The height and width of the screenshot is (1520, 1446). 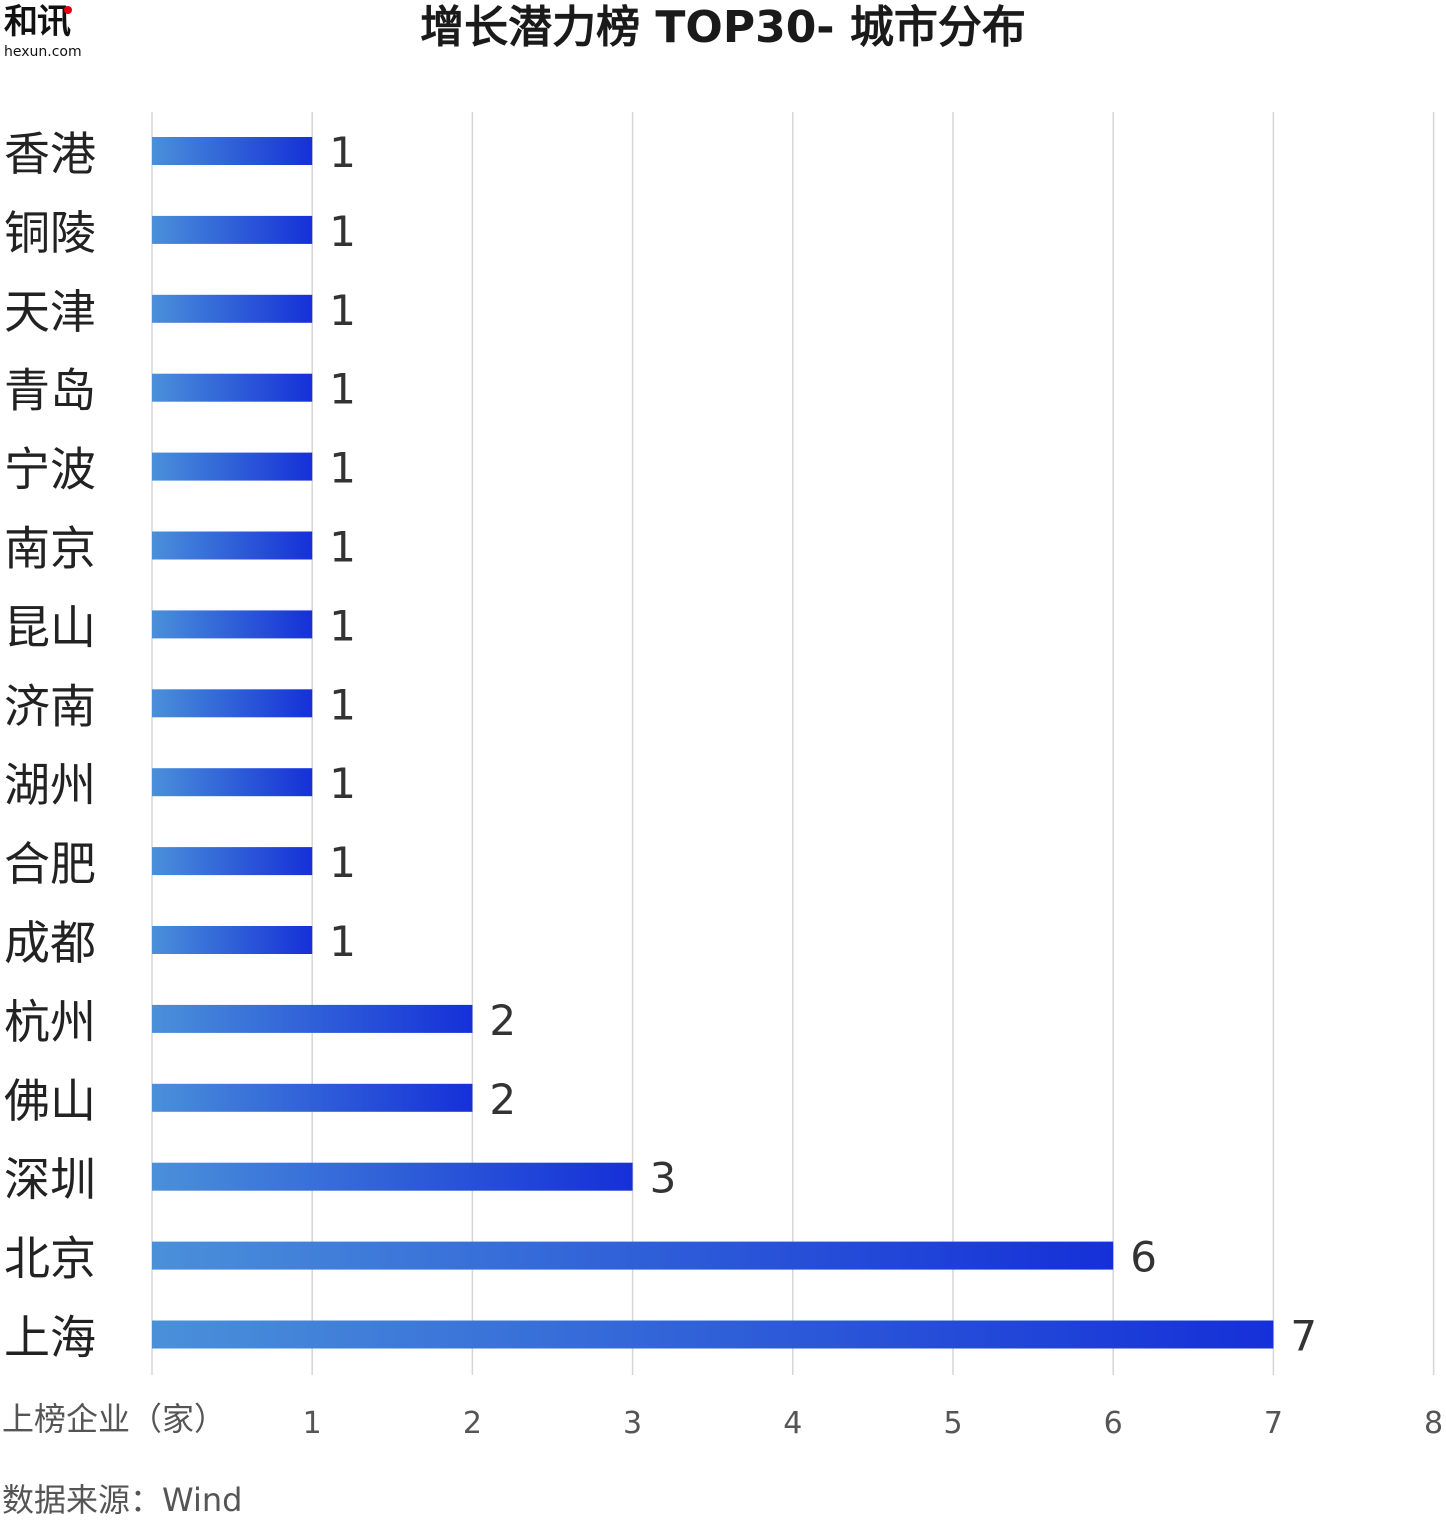 I want to click on logo-url: hexun.com, so click(x=43, y=52).